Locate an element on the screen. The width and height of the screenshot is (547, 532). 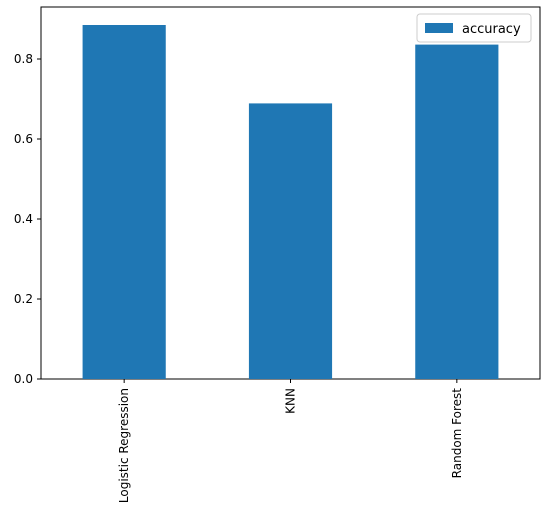
legend-box is located at coordinates (474, 28).